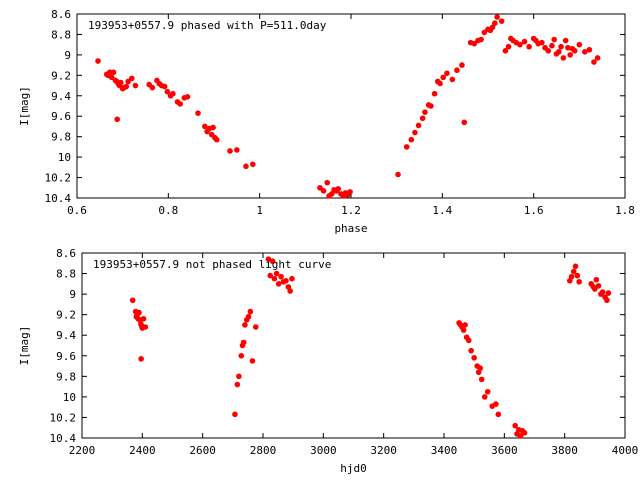 The image size is (640, 485). I want to click on bottom-plot-xtick-label: 3000, so click(323, 450).